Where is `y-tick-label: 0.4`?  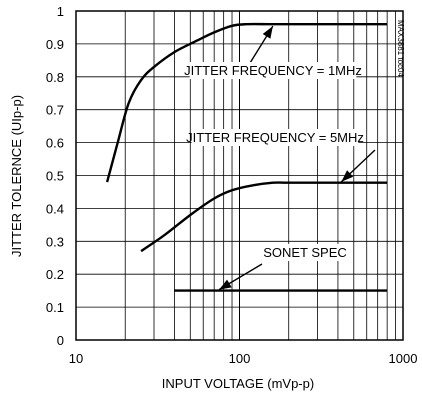 y-tick-label: 0.4 is located at coordinates (55, 208).